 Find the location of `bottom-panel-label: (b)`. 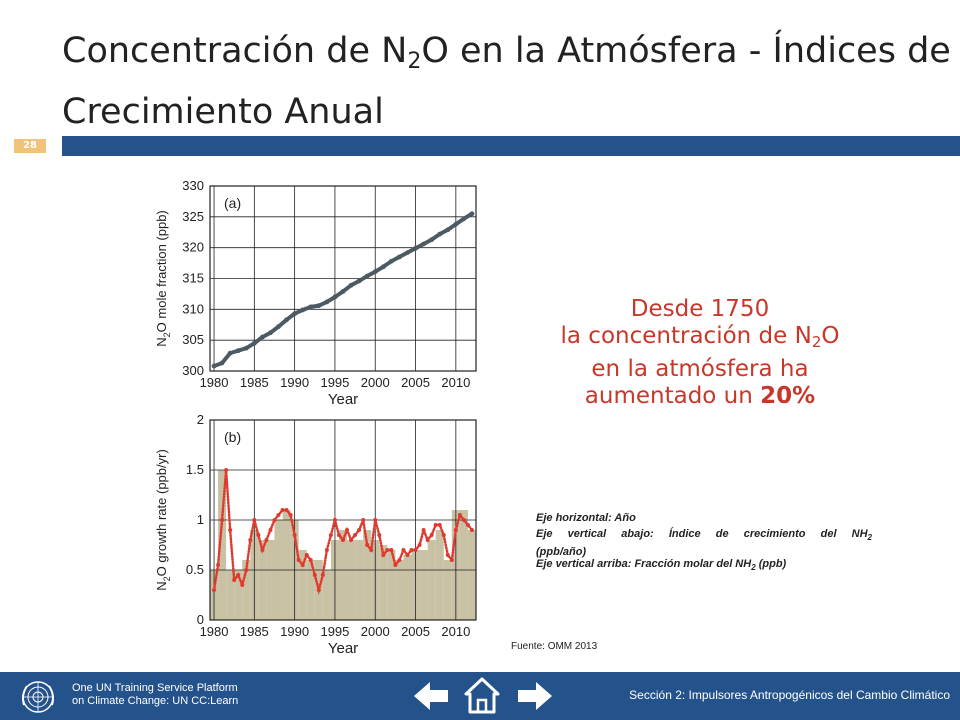

bottom-panel-label: (b) is located at coordinates (232, 437).